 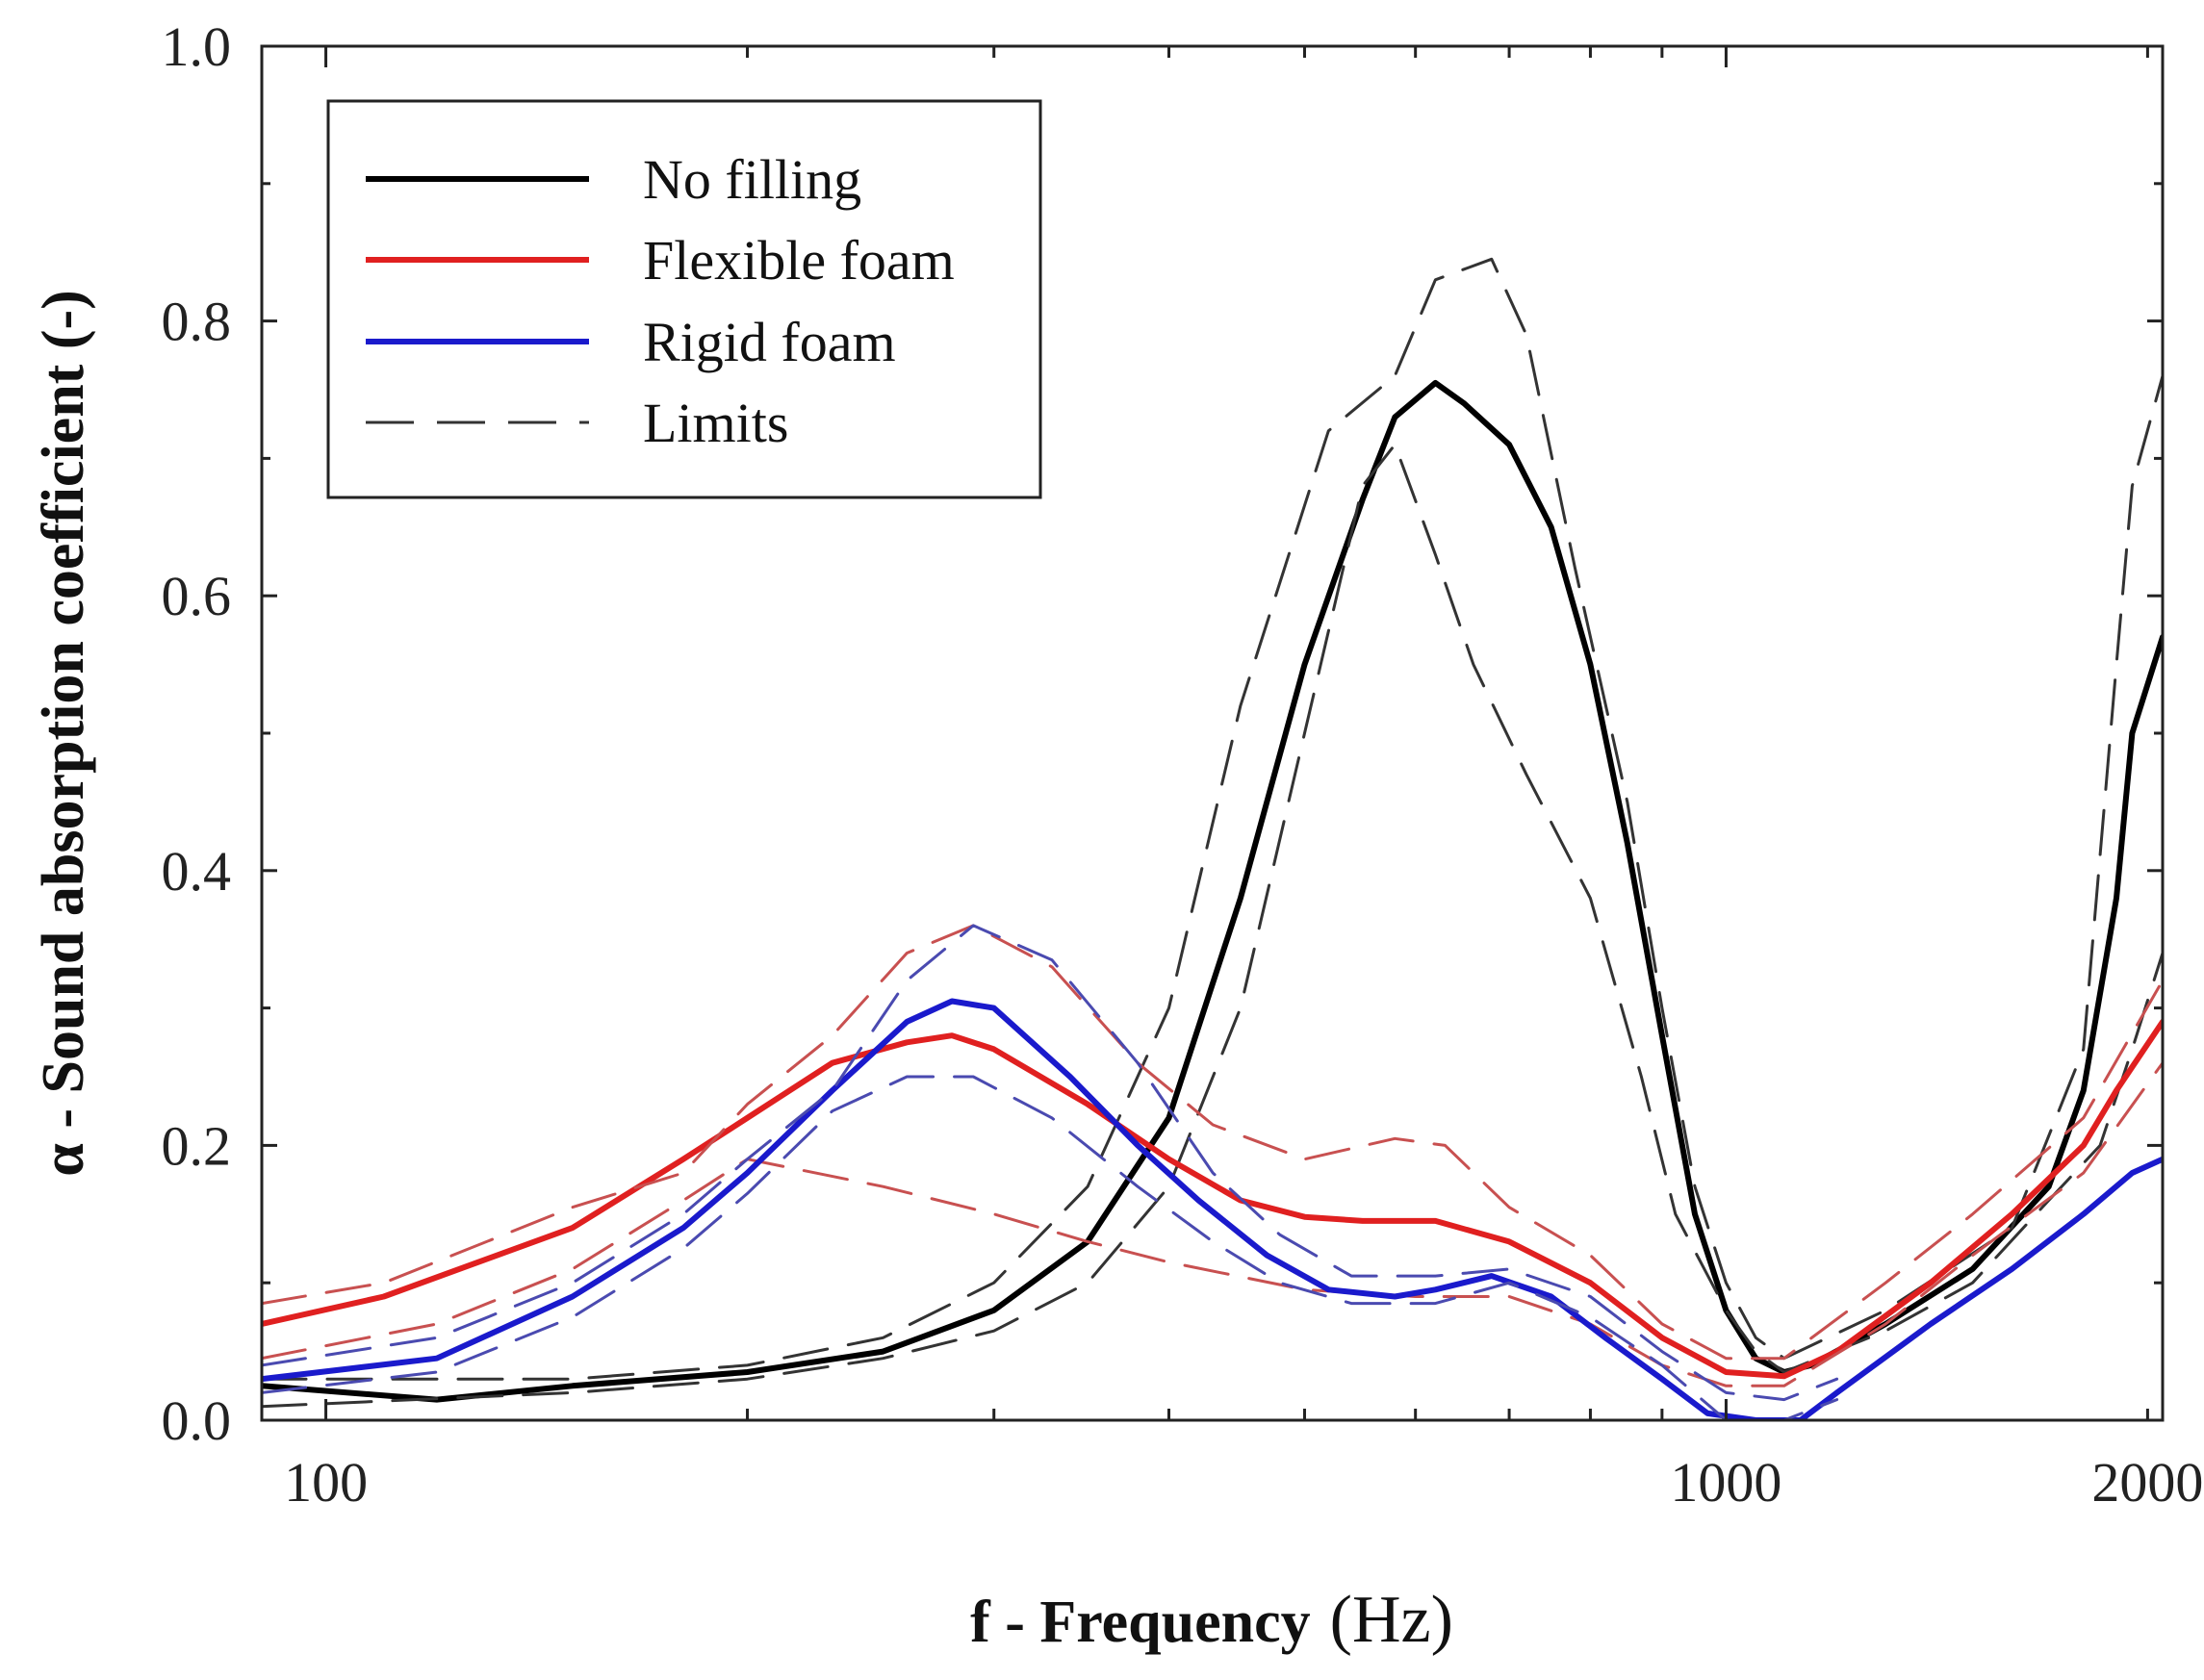 I want to click on y-tick-label-1.0: 1.0, so click(x=197, y=47).